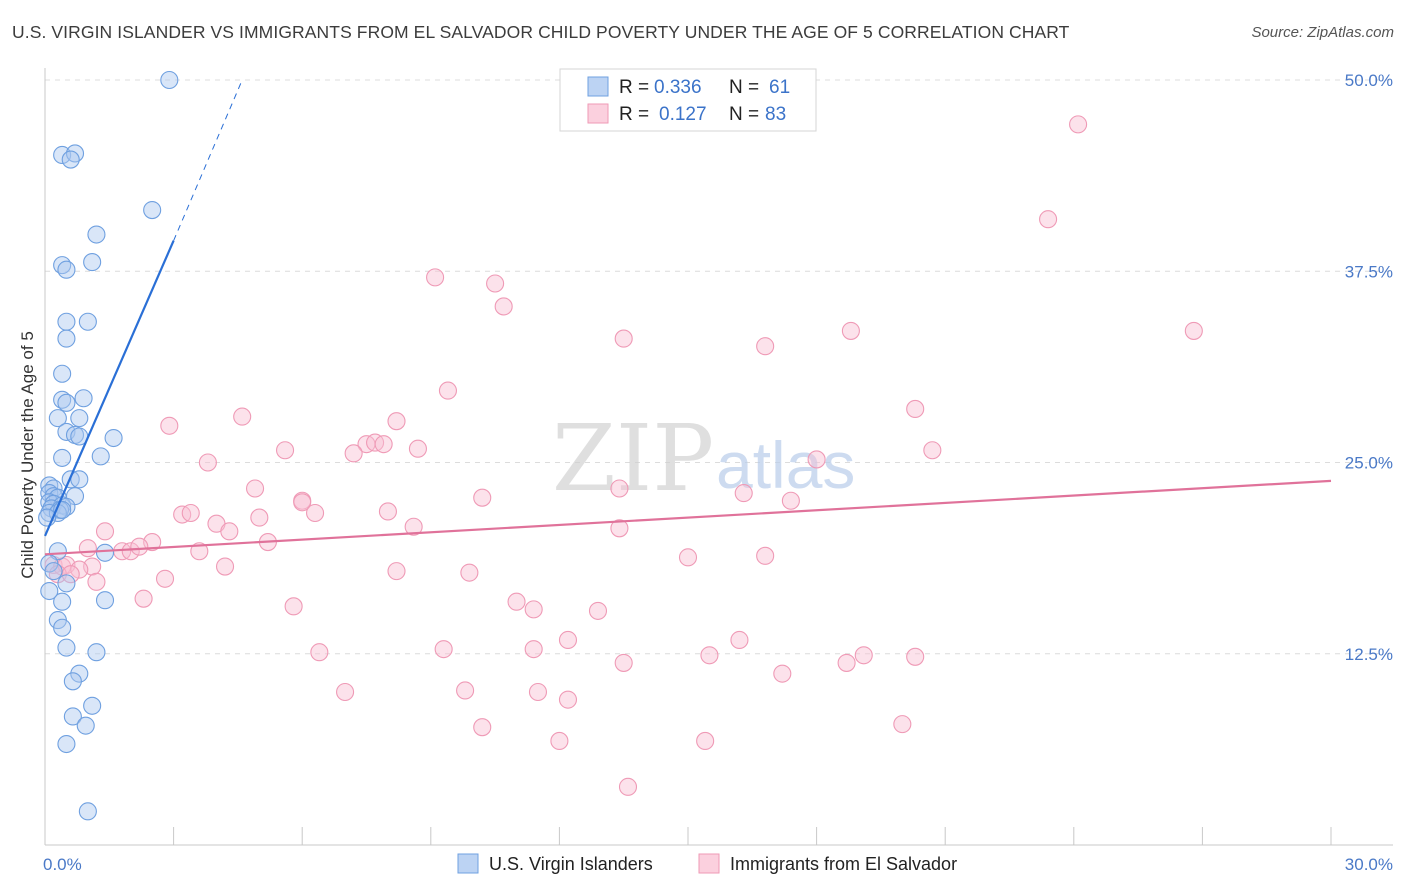 Image resolution: width=1406 pixels, height=892 pixels. Describe the element at coordinates (633, 458) in the screenshot. I see `watermark-zip: ZIP` at that location.